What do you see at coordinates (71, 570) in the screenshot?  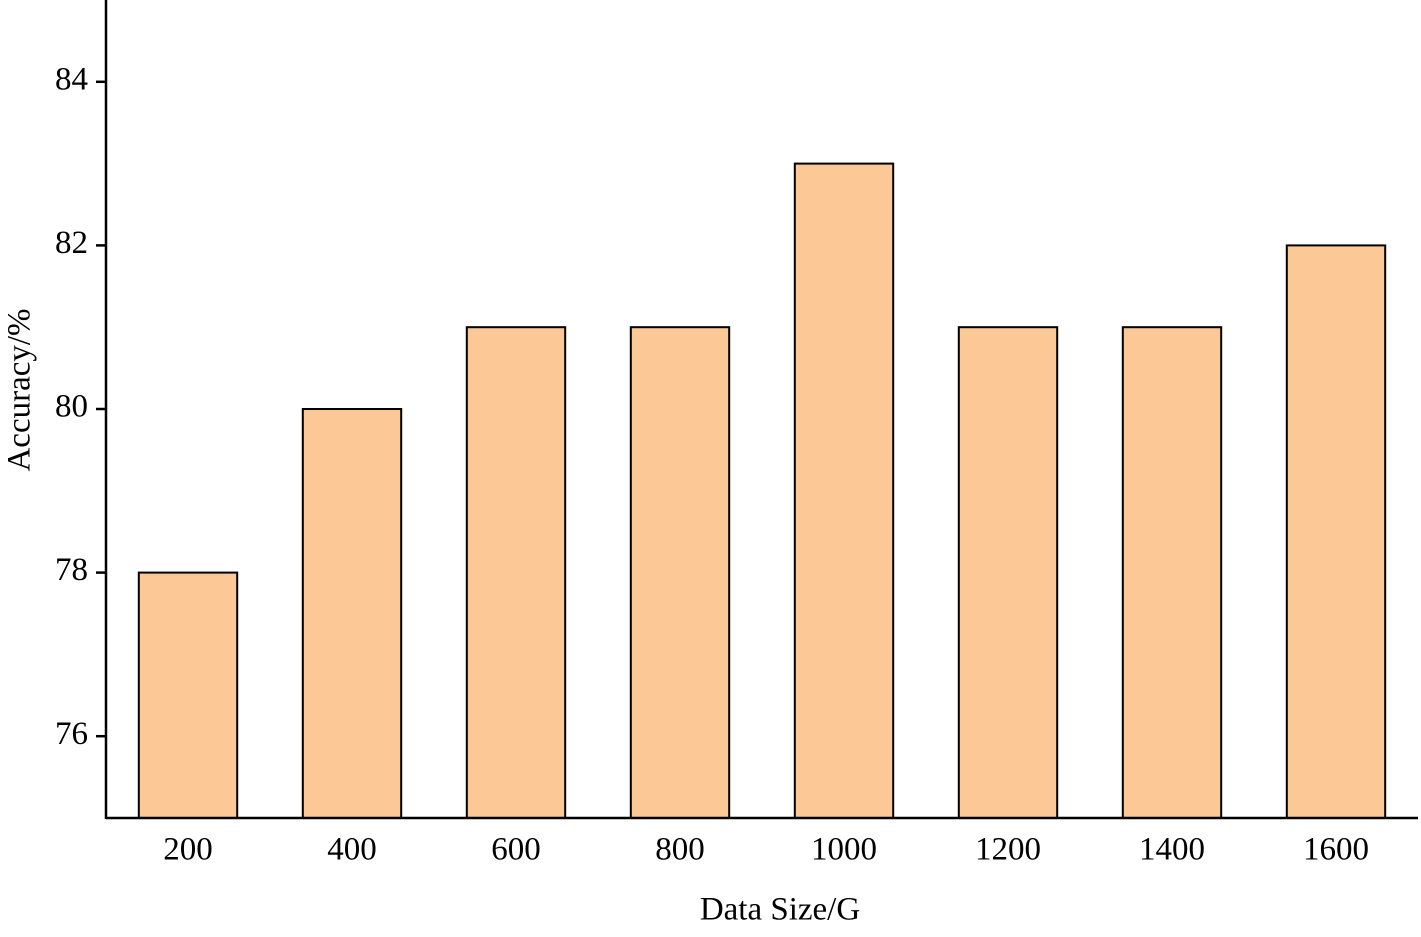 I see `y-tick-label: 78` at bounding box center [71, 570].